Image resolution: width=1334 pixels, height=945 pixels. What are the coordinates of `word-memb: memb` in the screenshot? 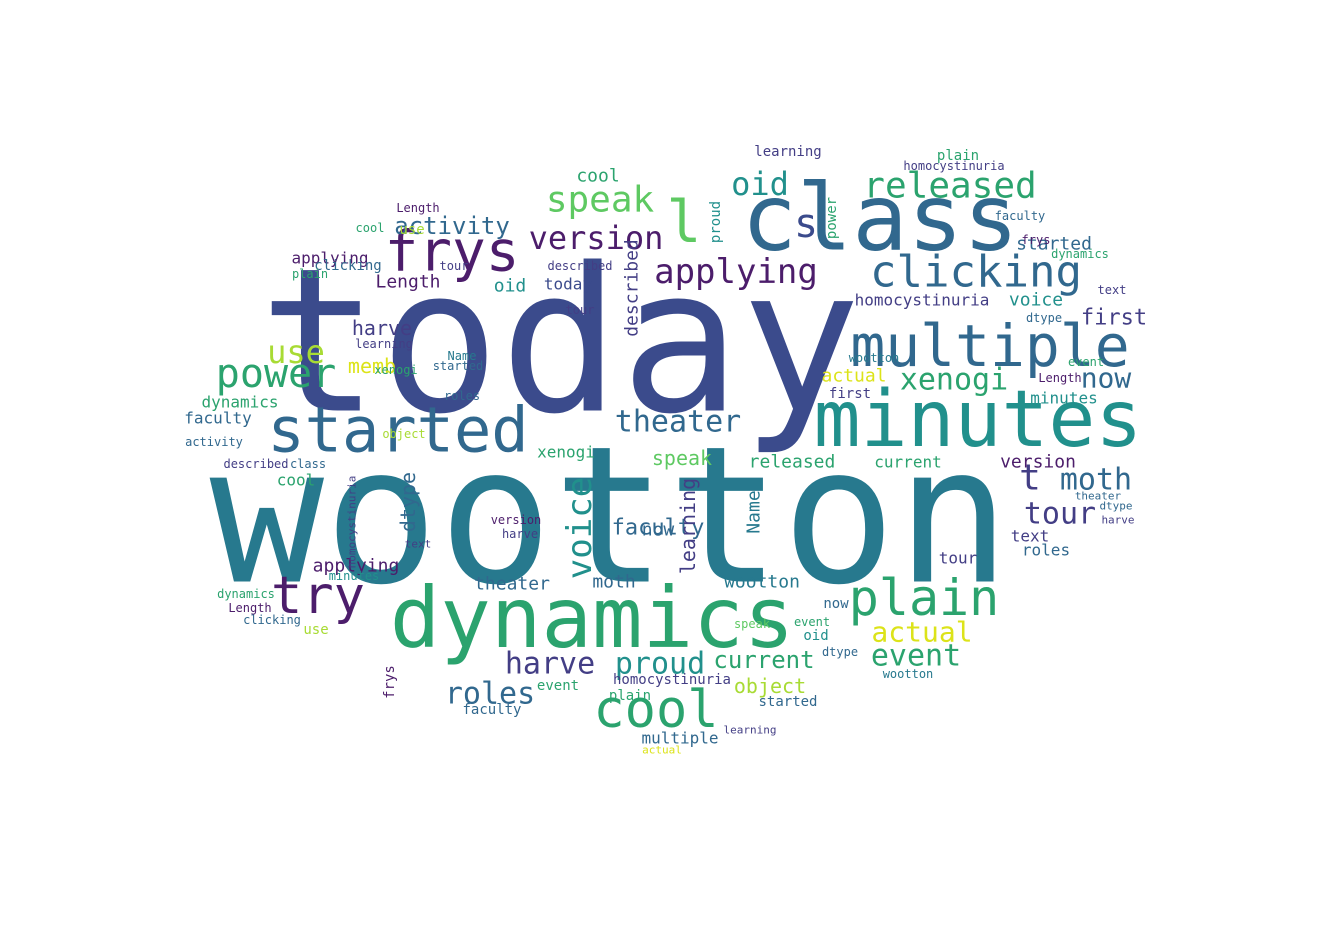 It's located at (372, 366).